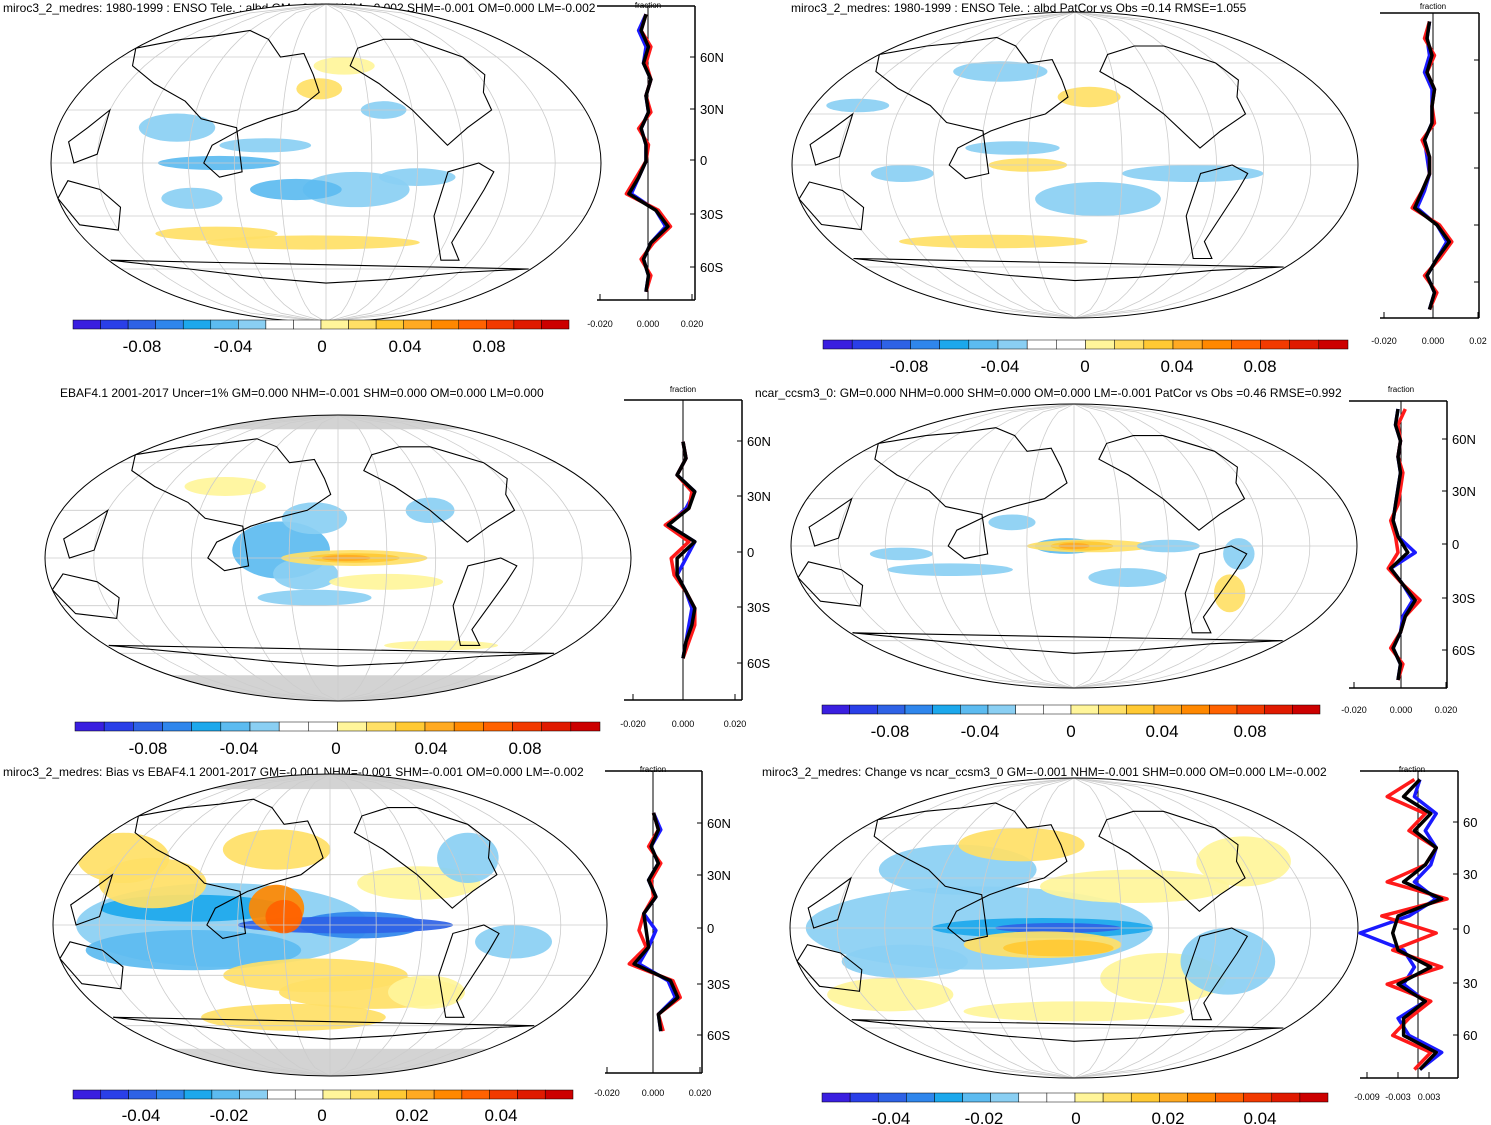 The width and height of the screenshot is (1491, 1125). Describe the element at coordinates (1176, 366) in the screenshot. I see `colorbar-label: 0.04` at that location.